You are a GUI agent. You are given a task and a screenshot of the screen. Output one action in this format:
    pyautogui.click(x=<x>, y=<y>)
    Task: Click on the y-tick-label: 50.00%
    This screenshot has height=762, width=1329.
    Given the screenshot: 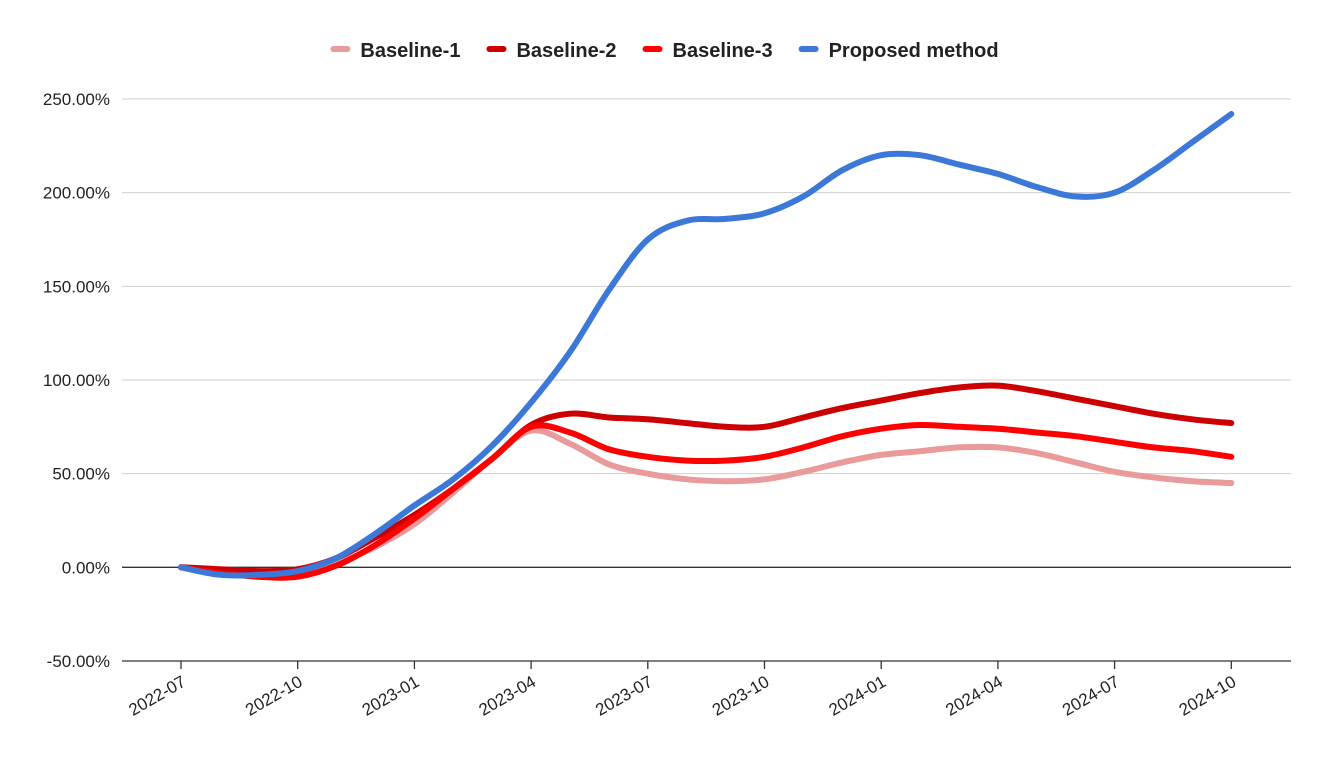 What is the action you would take?
    pyautogui.click(x=81, y=474)
    